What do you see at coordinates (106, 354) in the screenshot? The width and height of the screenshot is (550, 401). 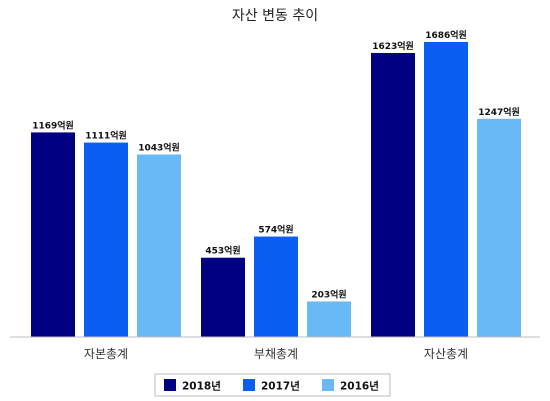 I see `x-tick-label: 자본총계` at bounding box center [106, 354].